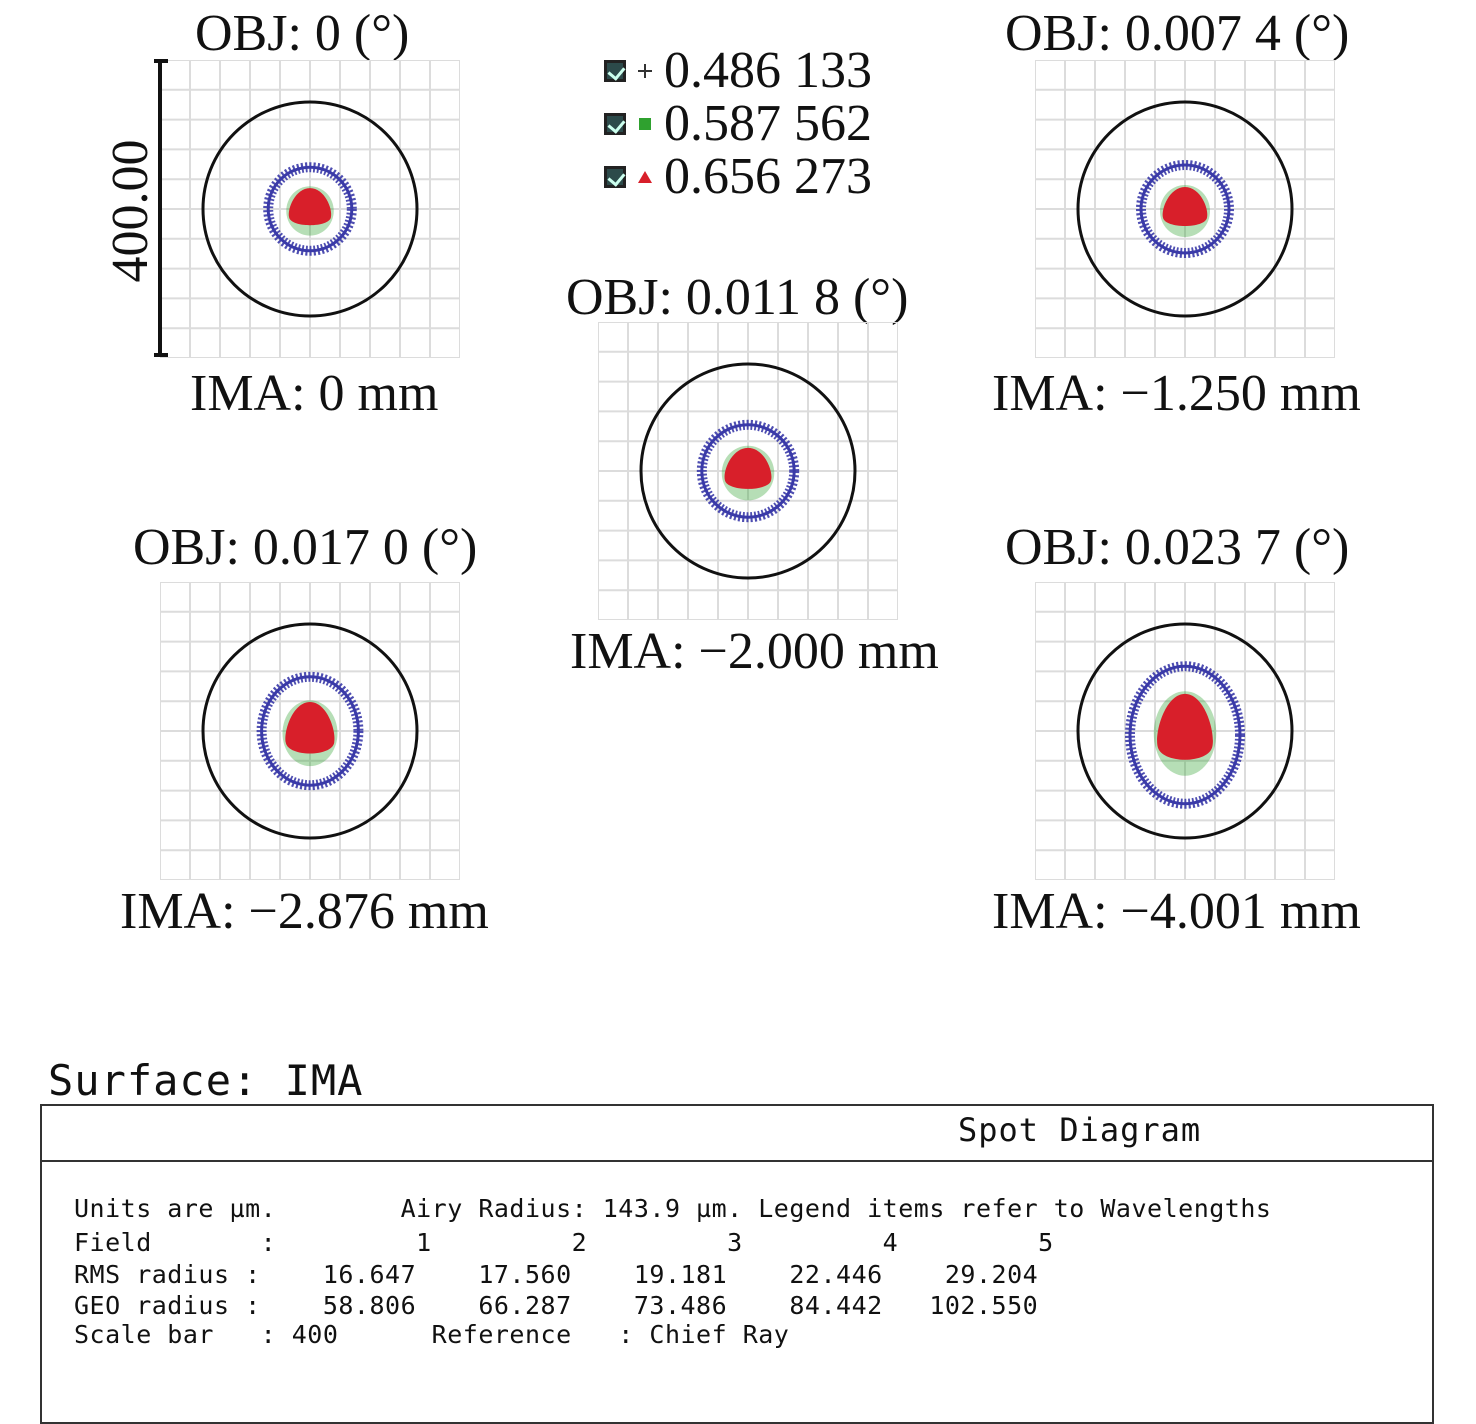 This screenshot has width=1476, height=1424. Describe the element at coordinates (1177, 33) in the screenshot. I see `obj-label-field-2: OBJ: 0.007 4 (°)` at that location.